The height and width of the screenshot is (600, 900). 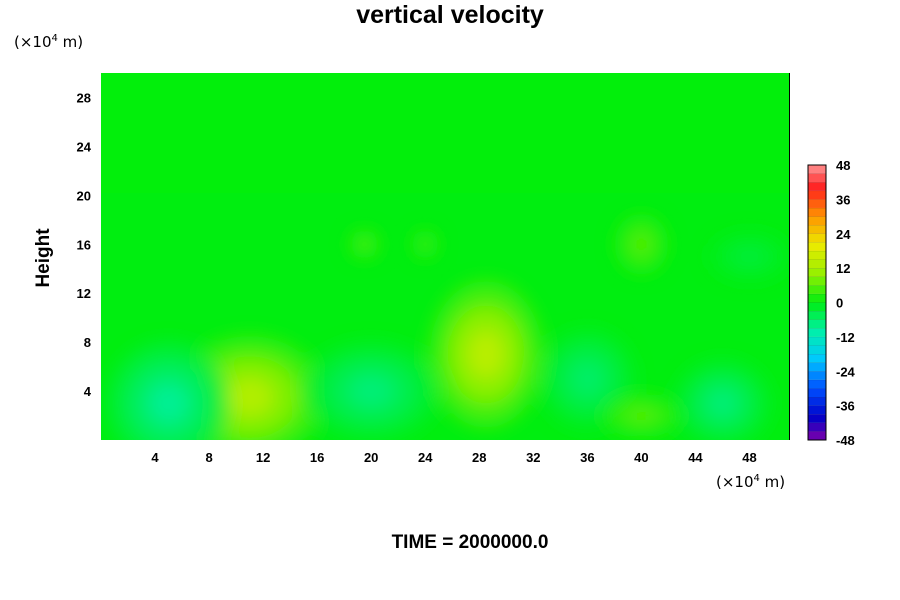 I want to click on y-tick-label: 24, so click(x=84, y=146).